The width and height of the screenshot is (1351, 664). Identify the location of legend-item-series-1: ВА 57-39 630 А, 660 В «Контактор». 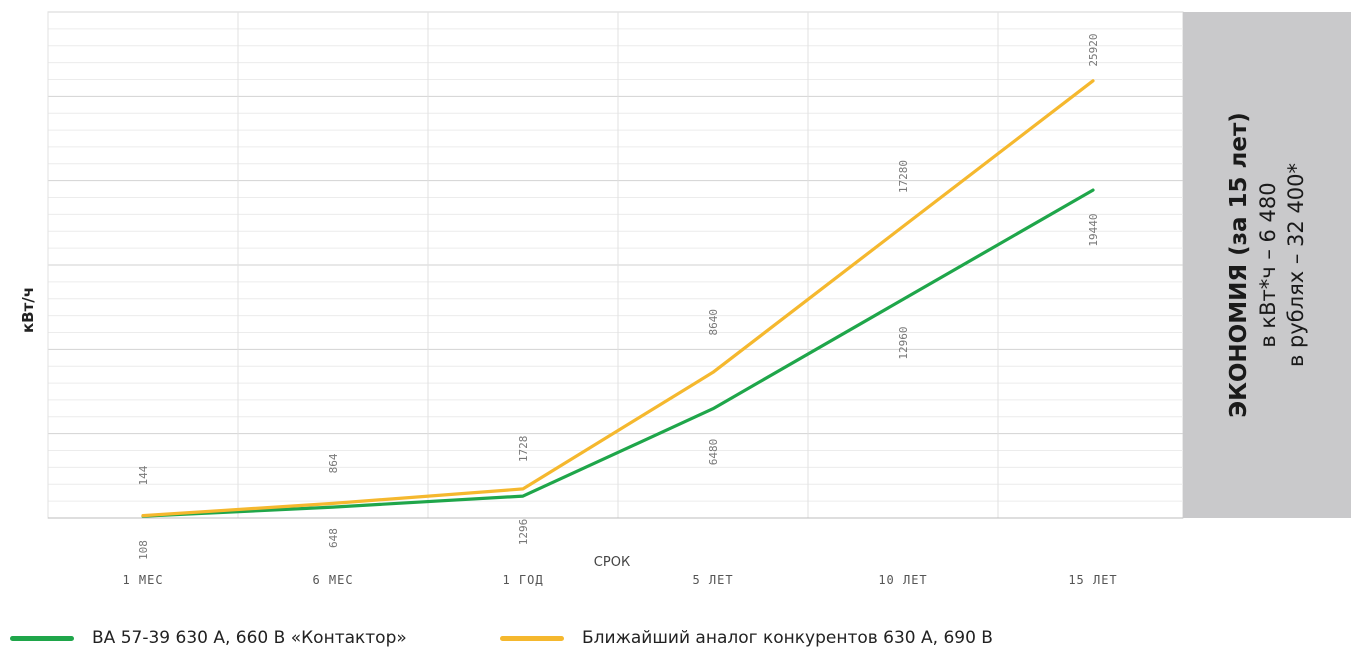
(208, 638).